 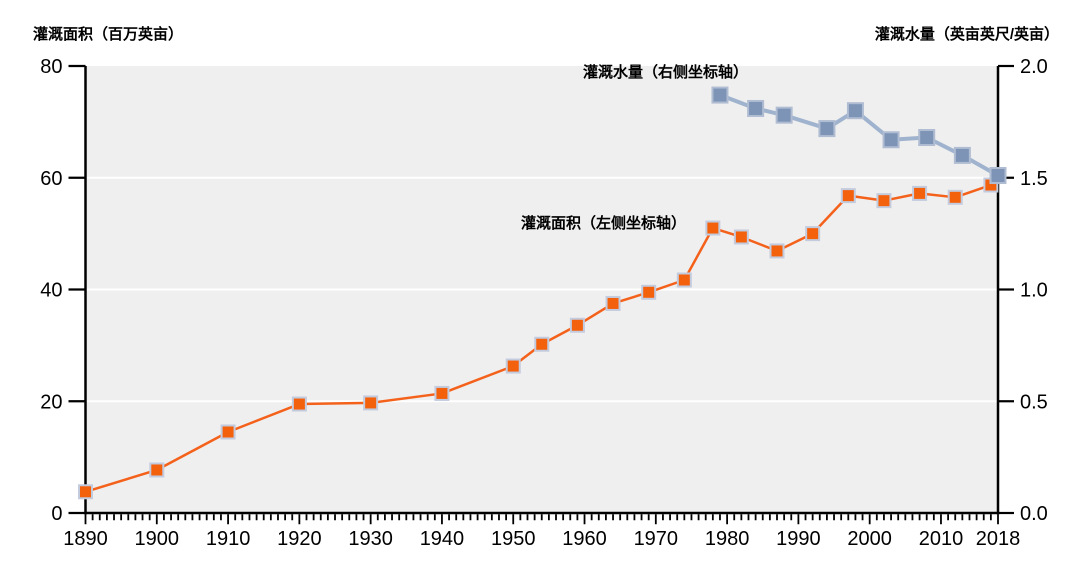 I want to click on x-axis-tick-label: 1920, so click(x=299, y=539).